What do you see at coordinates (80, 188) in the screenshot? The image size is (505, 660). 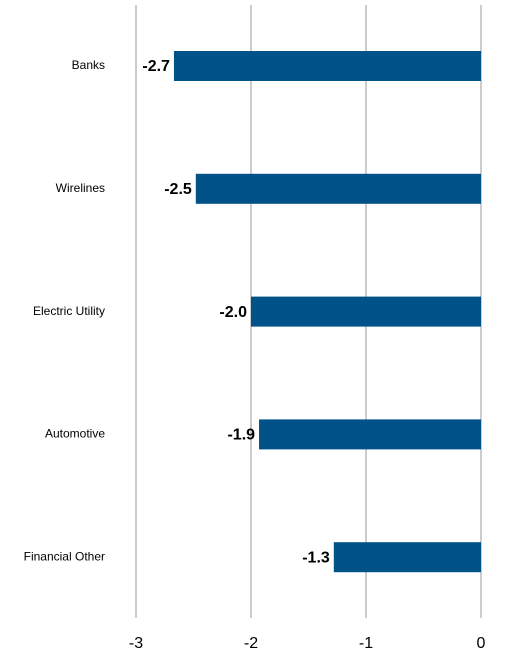 I see `category-label: Wirelines` at bounding box center [80, 188].